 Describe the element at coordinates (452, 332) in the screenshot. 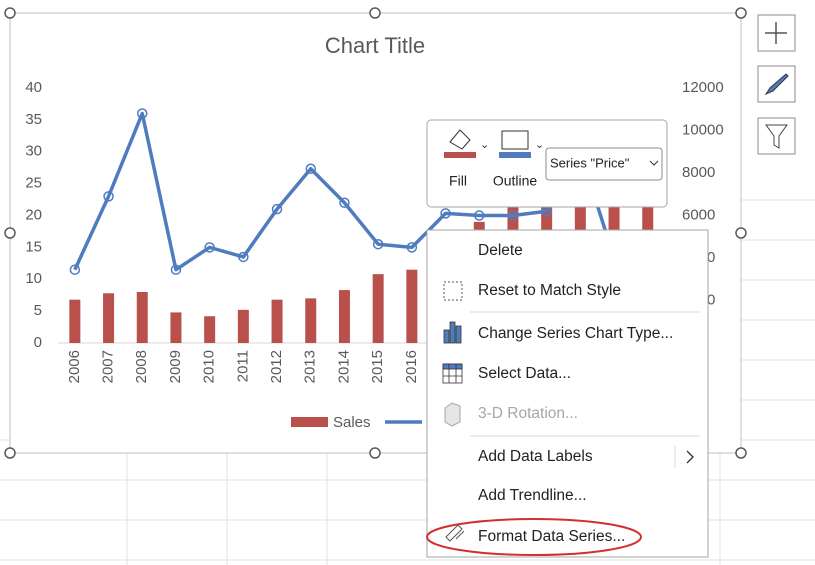

I see `chart-type-icon` at that location.